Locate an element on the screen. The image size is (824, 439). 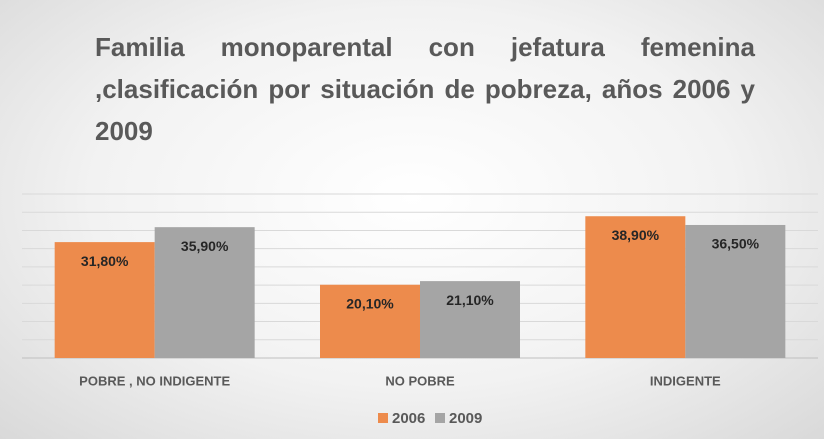
data-label: 35,90% is located at coordinates (205, 246).